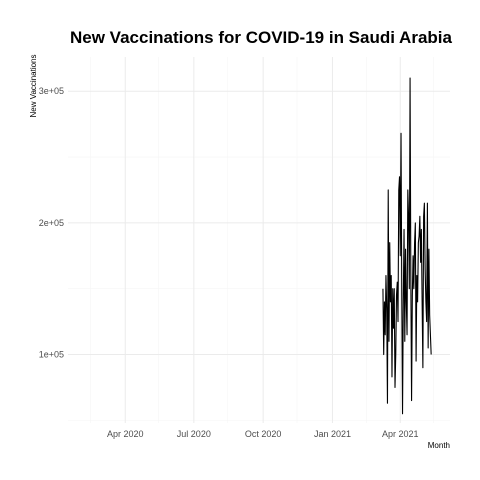  Describe the element at coordinates (51, 91) in the screenshot. I see `y-tick-label: 3e+05` at that location.